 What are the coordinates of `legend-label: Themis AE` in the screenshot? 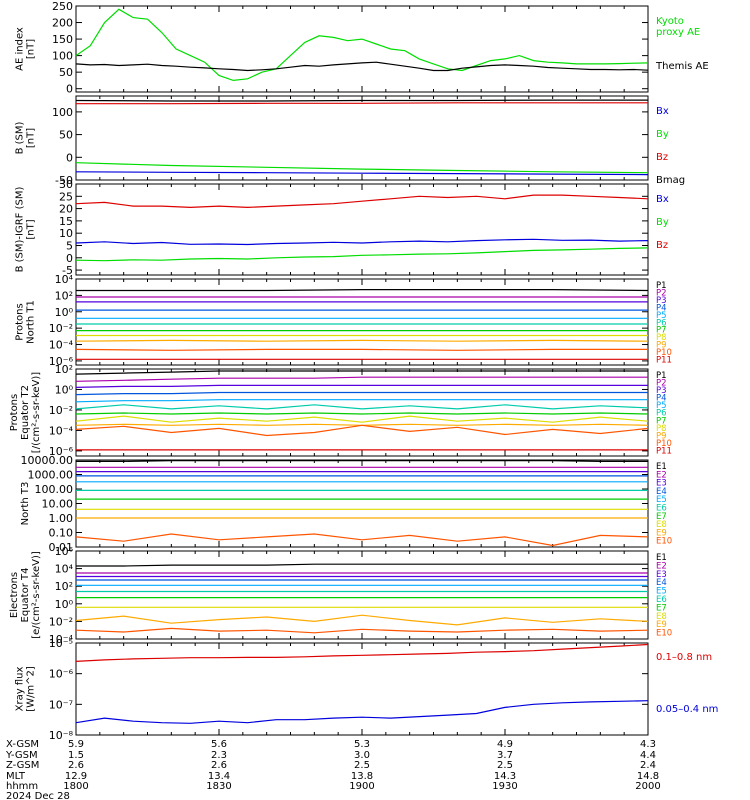 It's located at (682, 66).